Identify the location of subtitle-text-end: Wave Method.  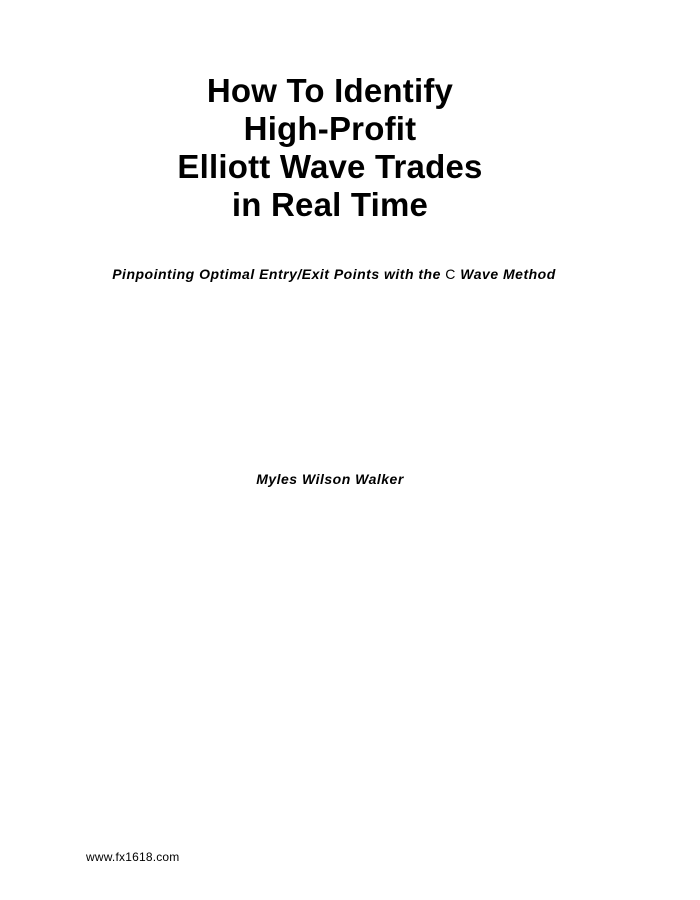
(505, 274).